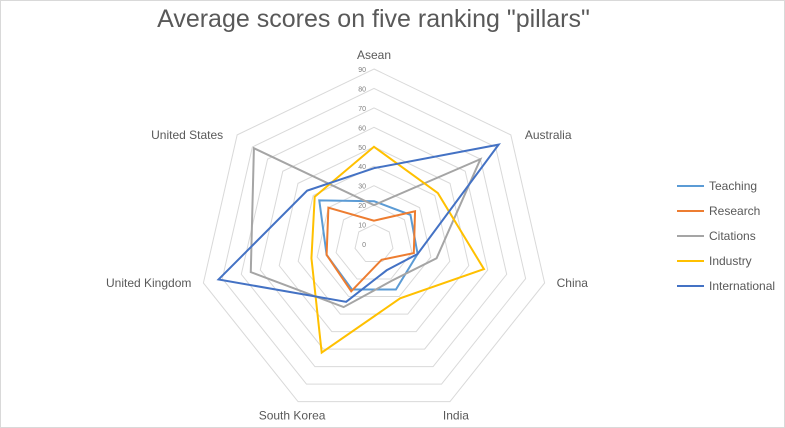  What do you see at coordinates (573, 283) in the screenshot?
I see `category-label: China` at bounding box center [573, 283].